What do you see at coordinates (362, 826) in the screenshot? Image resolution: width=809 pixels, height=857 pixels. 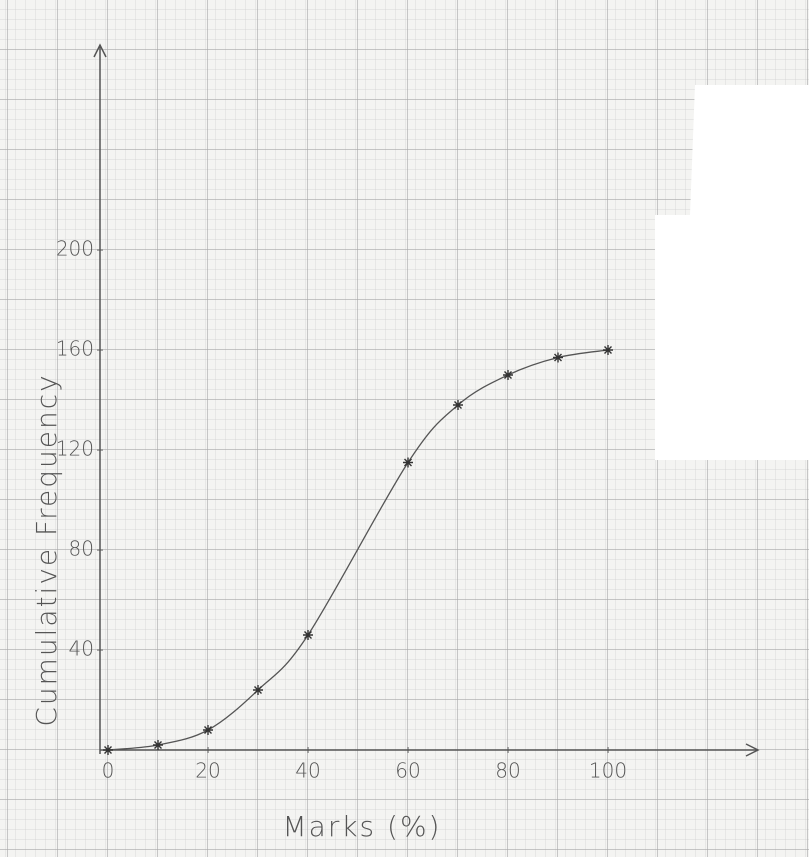 I see `x-axis-title: Marks (%)` at bounding box center [362, 826].